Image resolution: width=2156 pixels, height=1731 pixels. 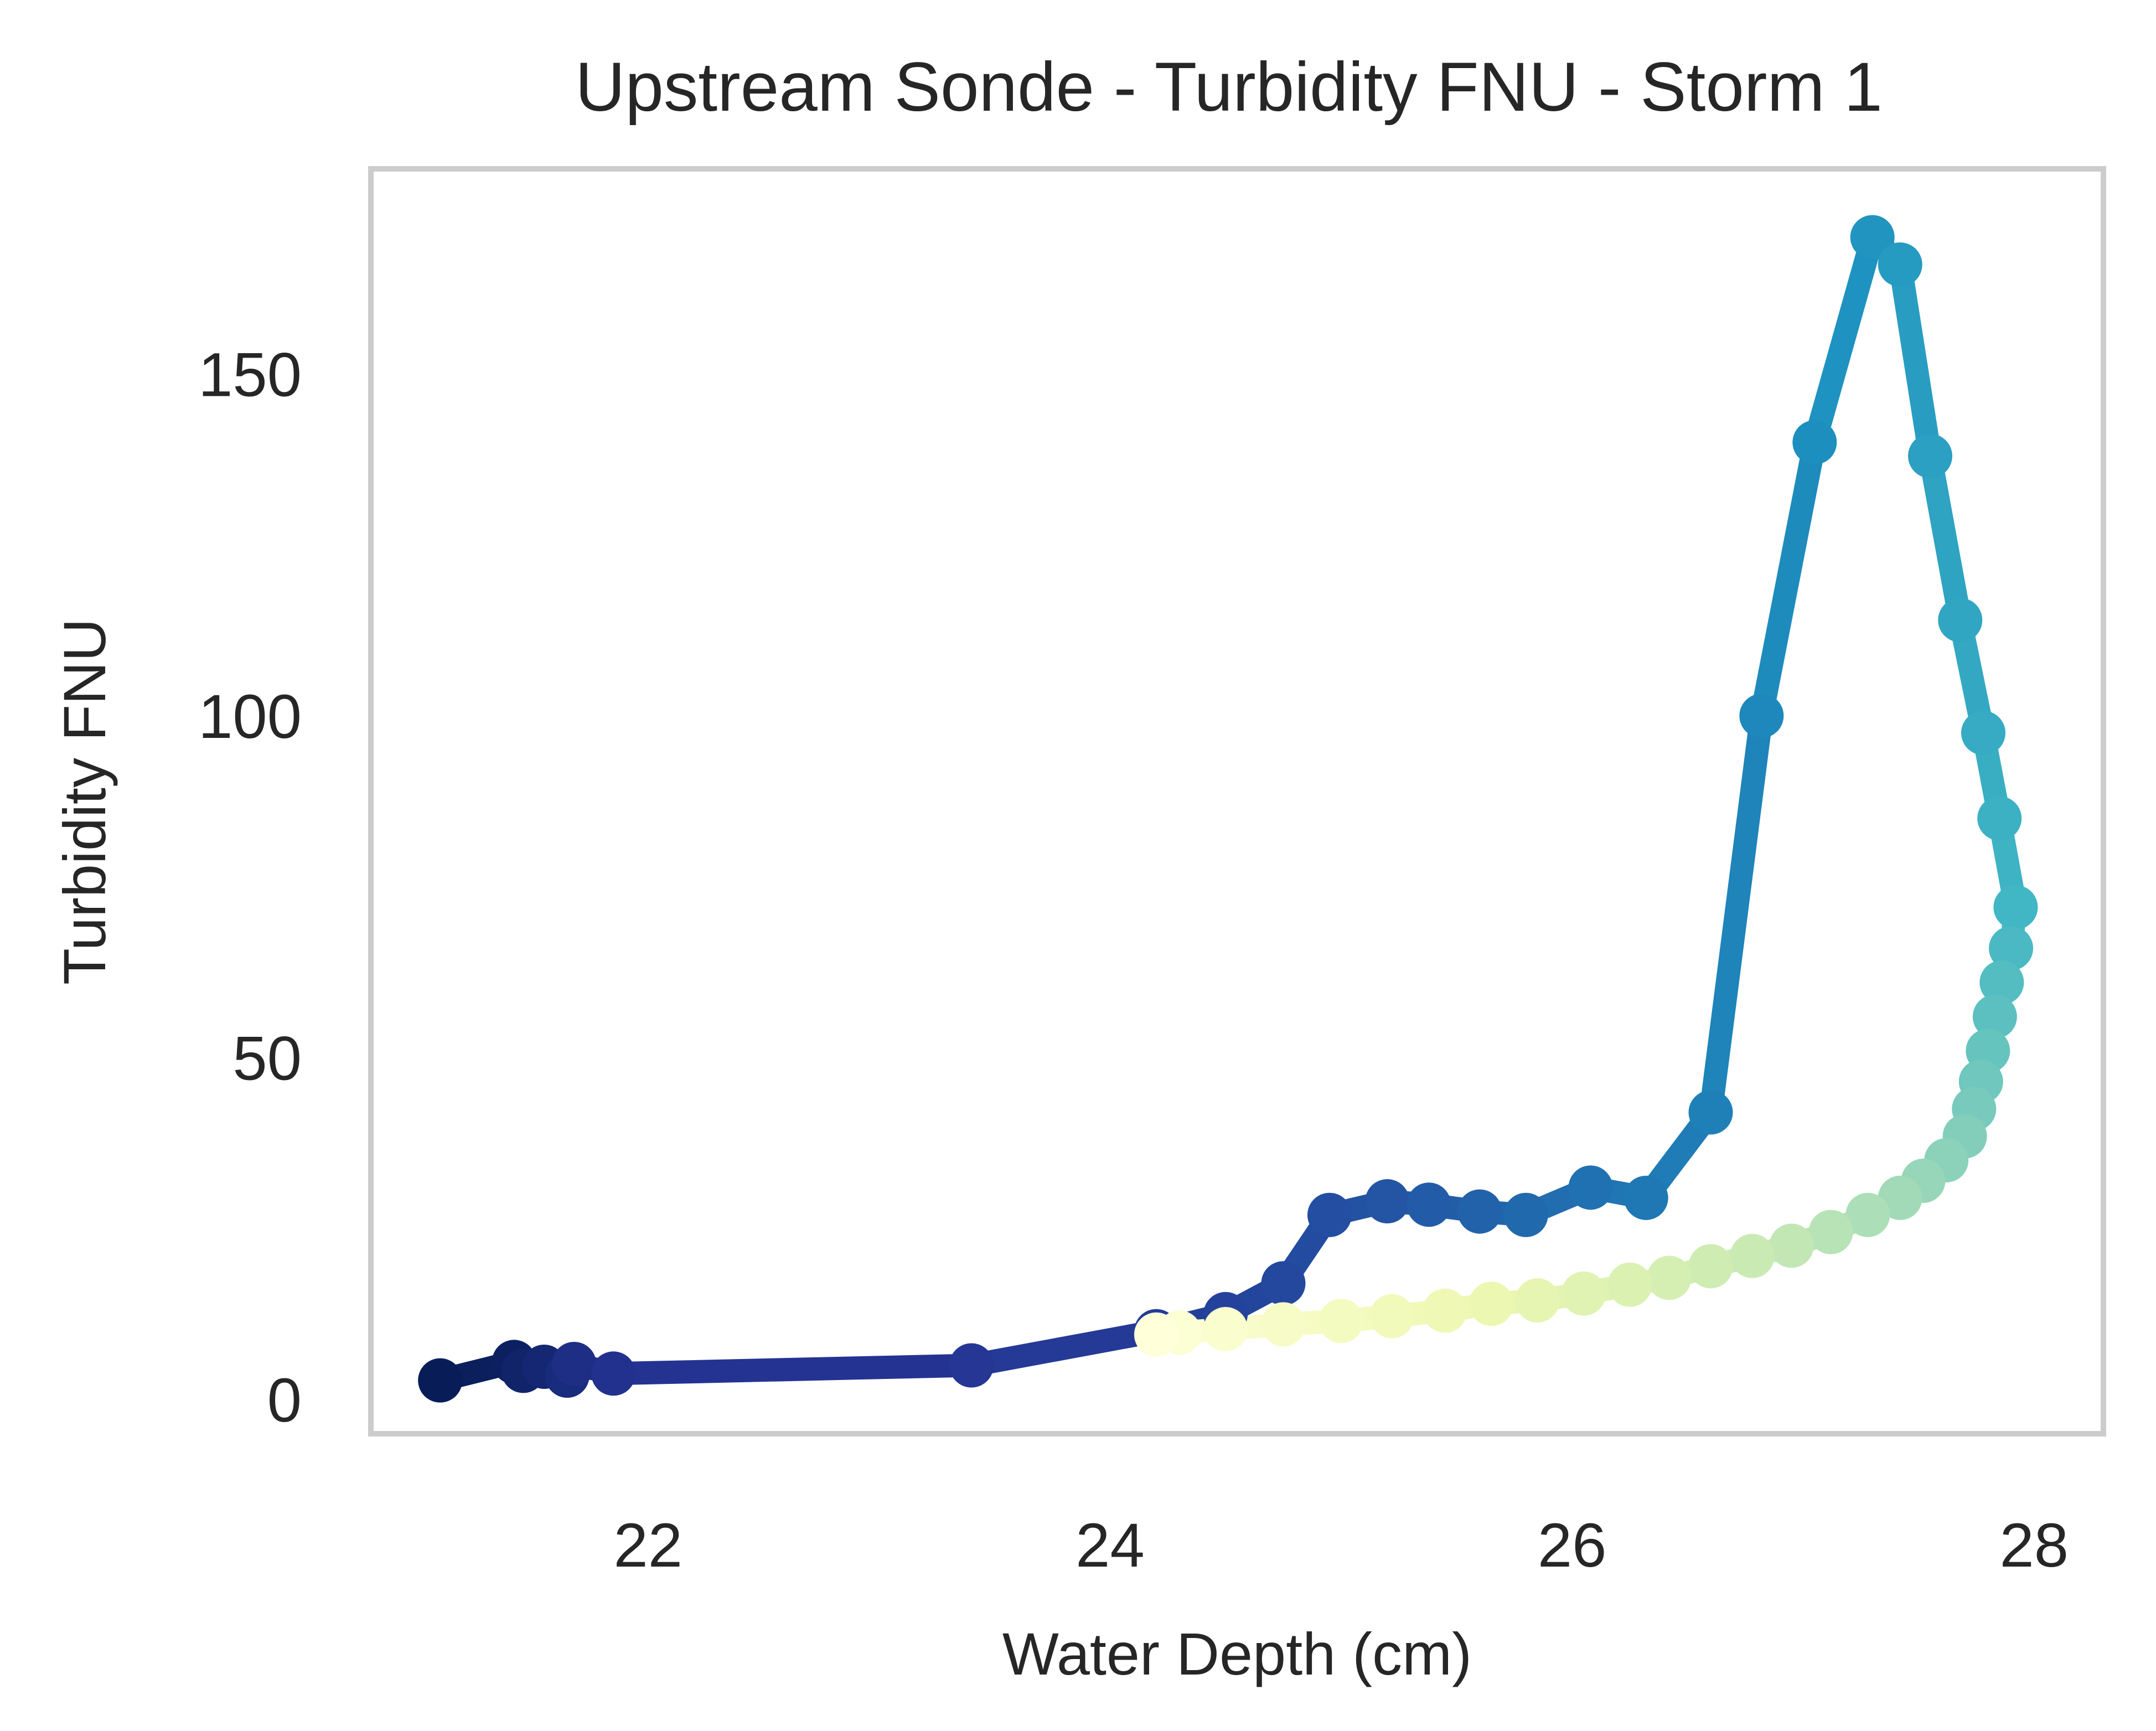 I want to click on x-axis-ticks: 22 24 26 28, so click(x=1341, y=1545).